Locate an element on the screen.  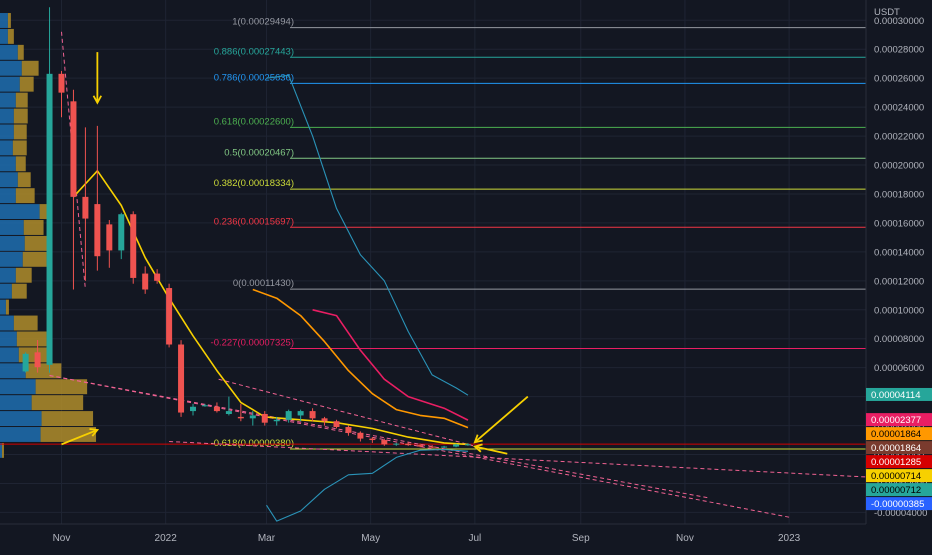
price-tick-label: -0.00004000 is located at coordinates (900, 513).